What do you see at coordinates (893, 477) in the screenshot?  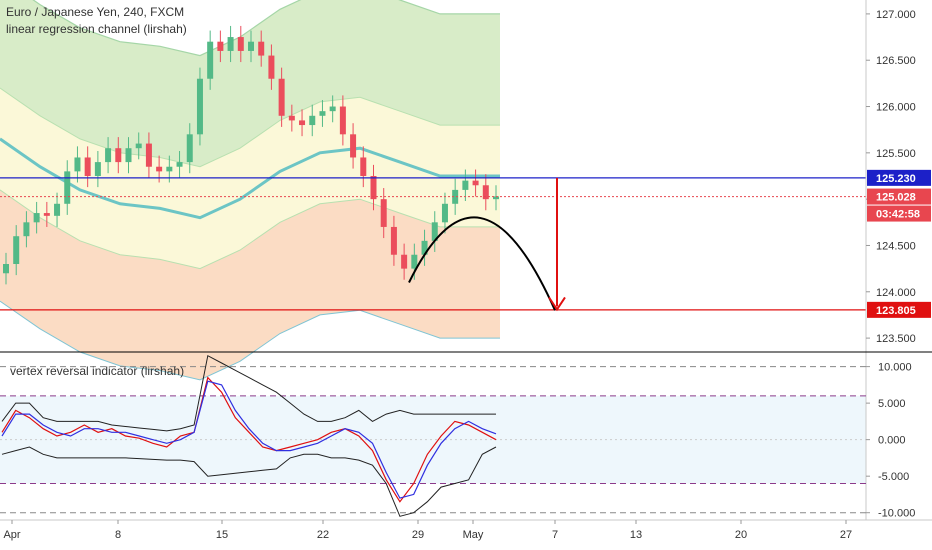 I see `indicator-tick-label: -5.000` at bounding box center [893, 477].